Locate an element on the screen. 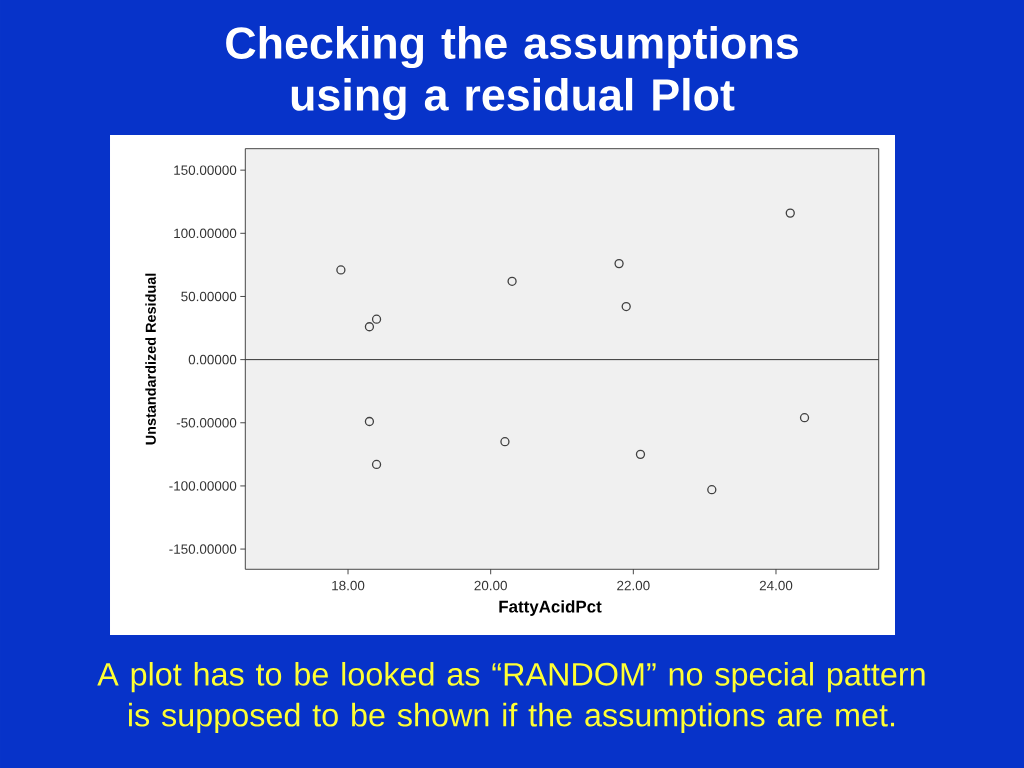  x-tick-label: 20.00 is located at coordinates (490, 585).